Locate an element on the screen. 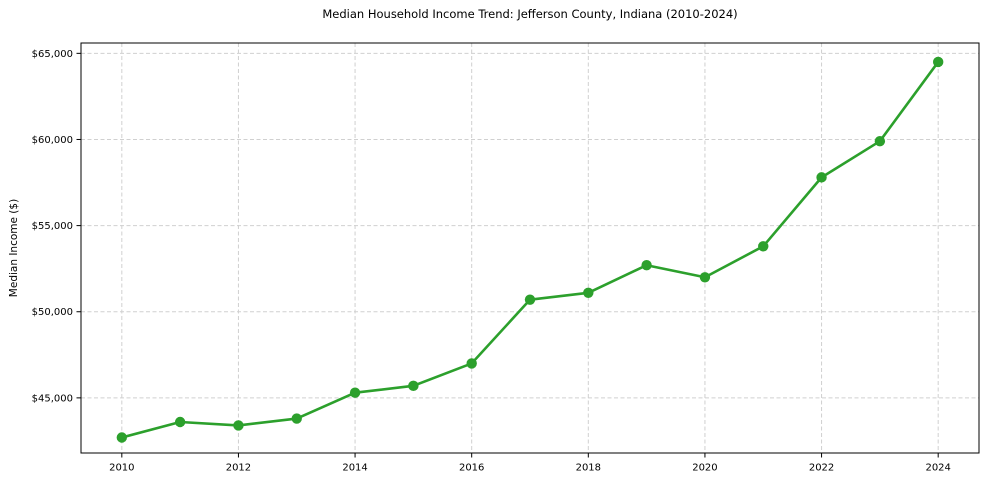  x-tick-label: 2020 is located at coordinates (704, 468).